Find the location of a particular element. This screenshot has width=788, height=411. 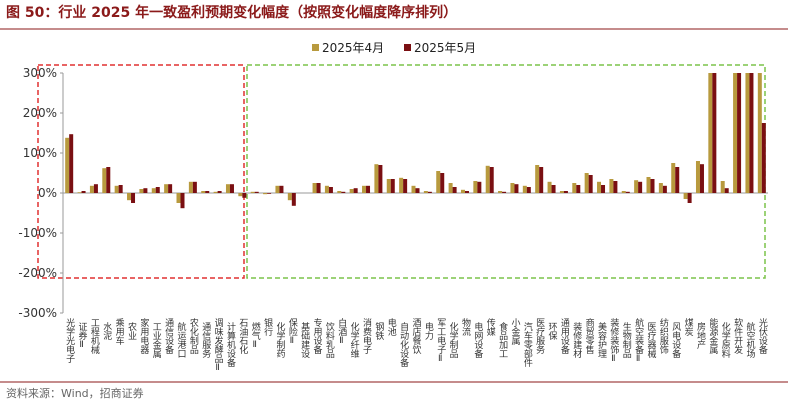

x-tick-label: 消费电子 is located at coordinates (366, 335).